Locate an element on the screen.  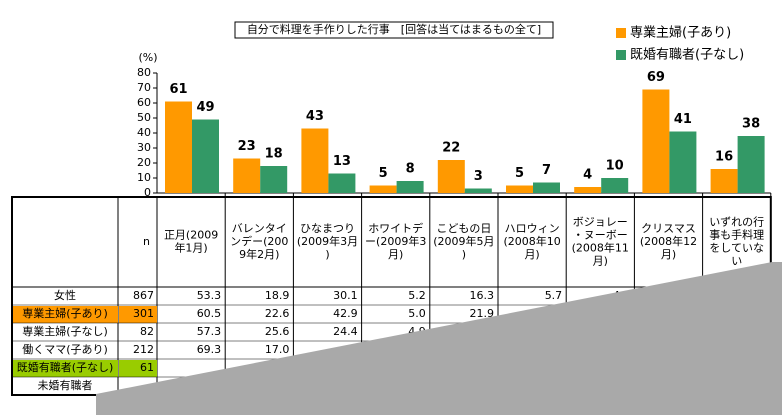
y-tick-label: 30 is located at coordinates (144, 147).